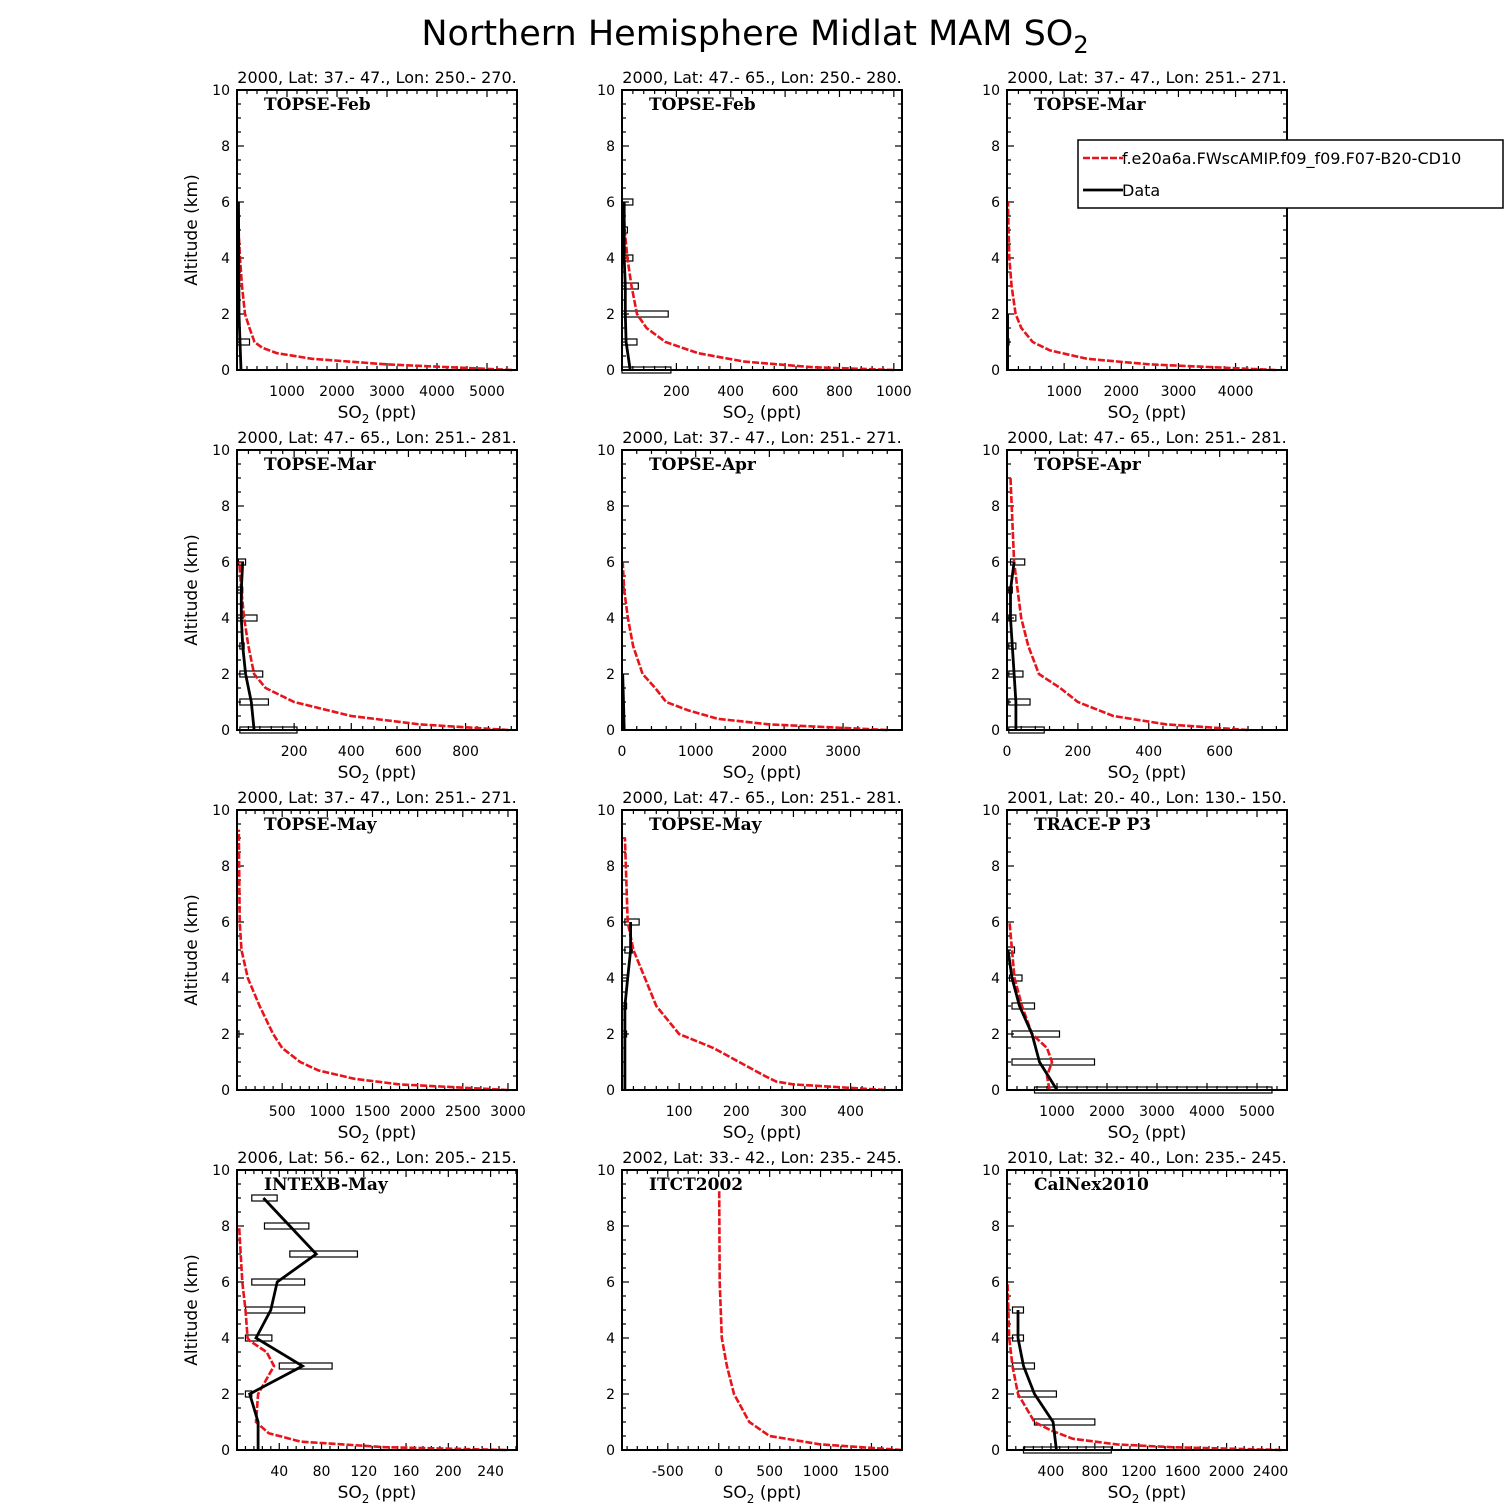 This screenshot has width=1510, height=1510. Describe the element at coordinates (1091, 1185) in the screenshot. I see `campaign-label: CalNex2010` at that location.